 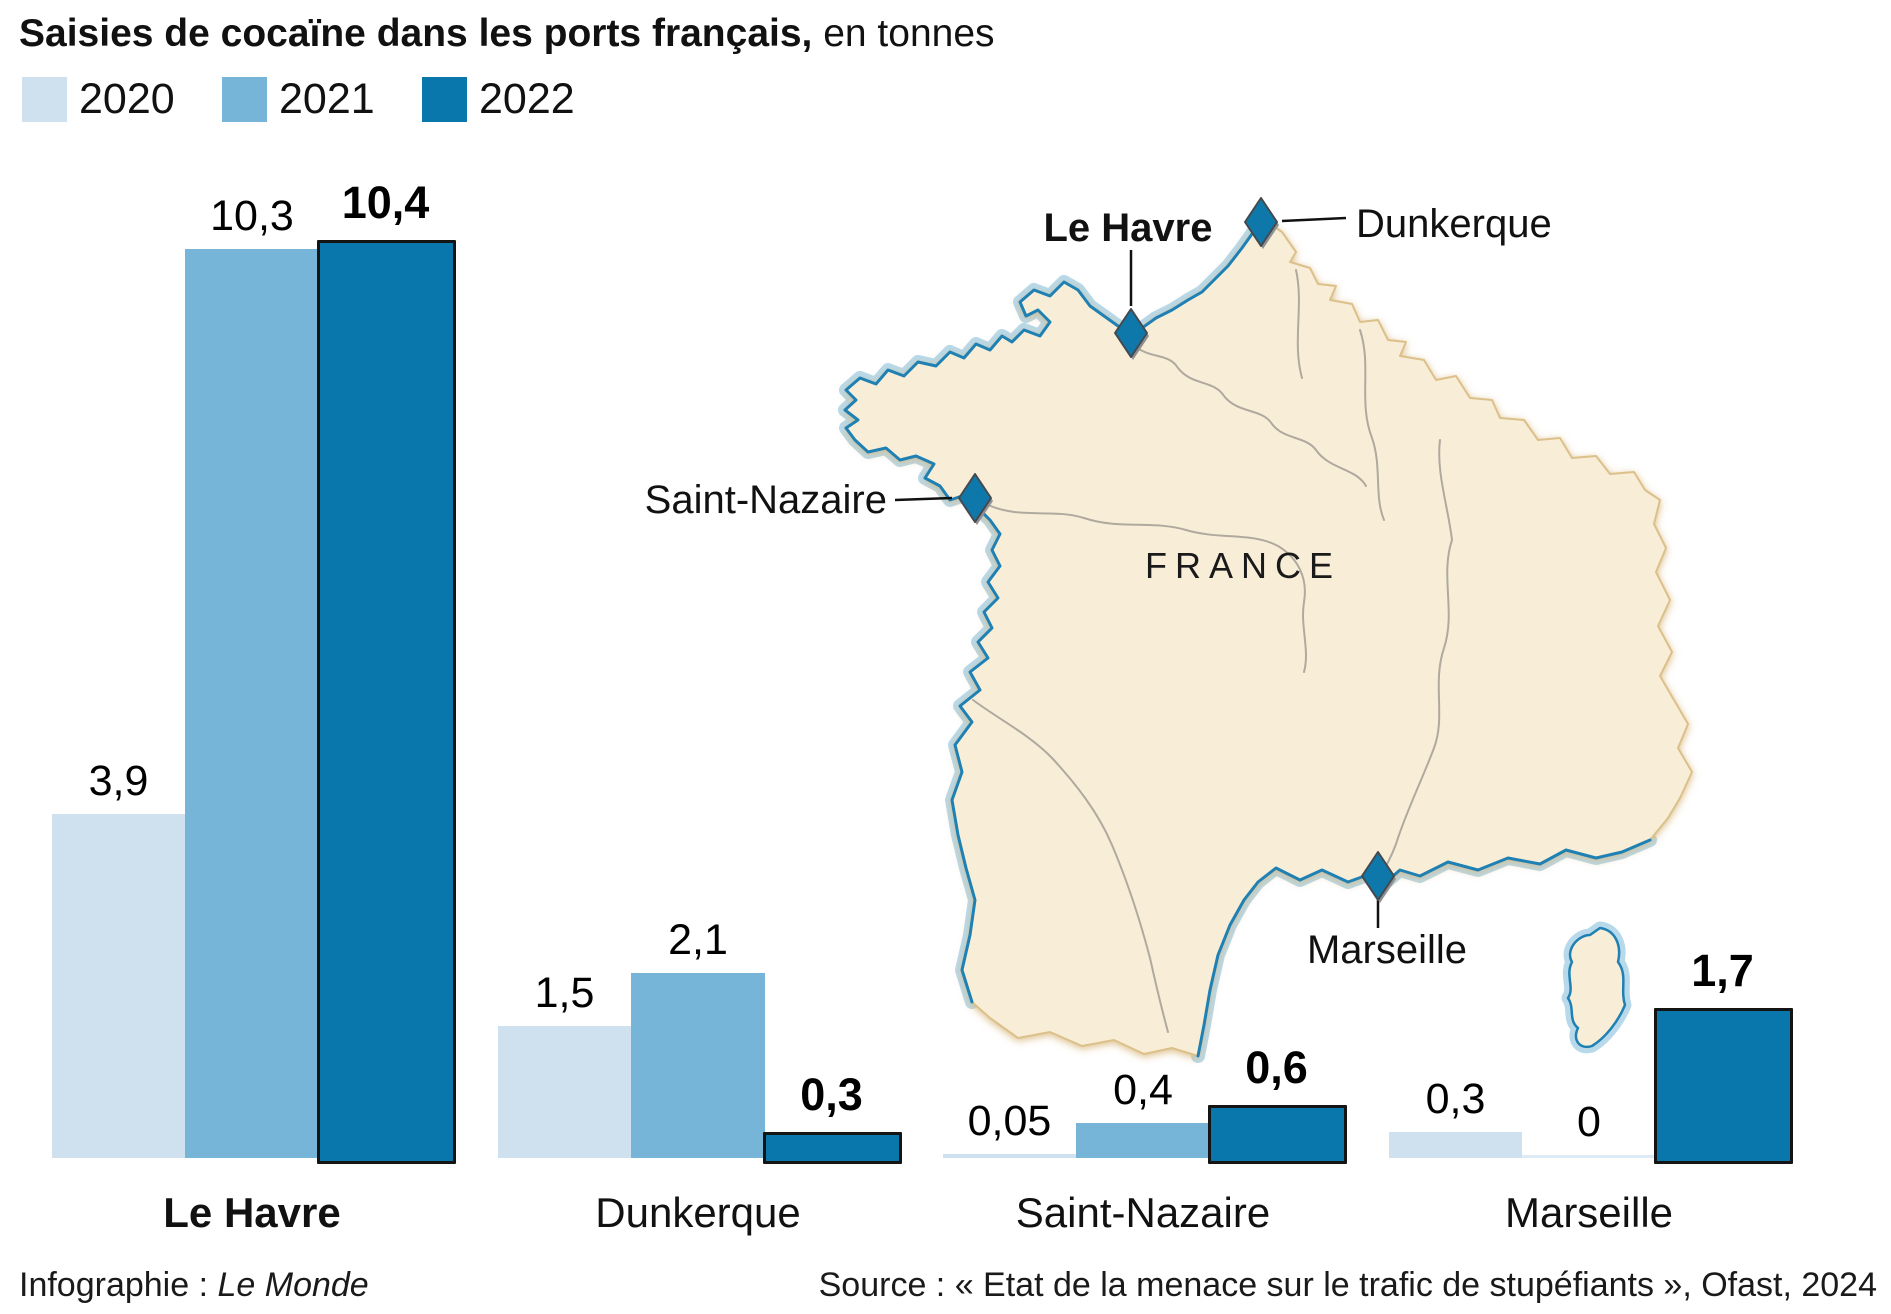 I want to click on value-label-2020-marseille: 0,3, so click(x=1455, y=1099).